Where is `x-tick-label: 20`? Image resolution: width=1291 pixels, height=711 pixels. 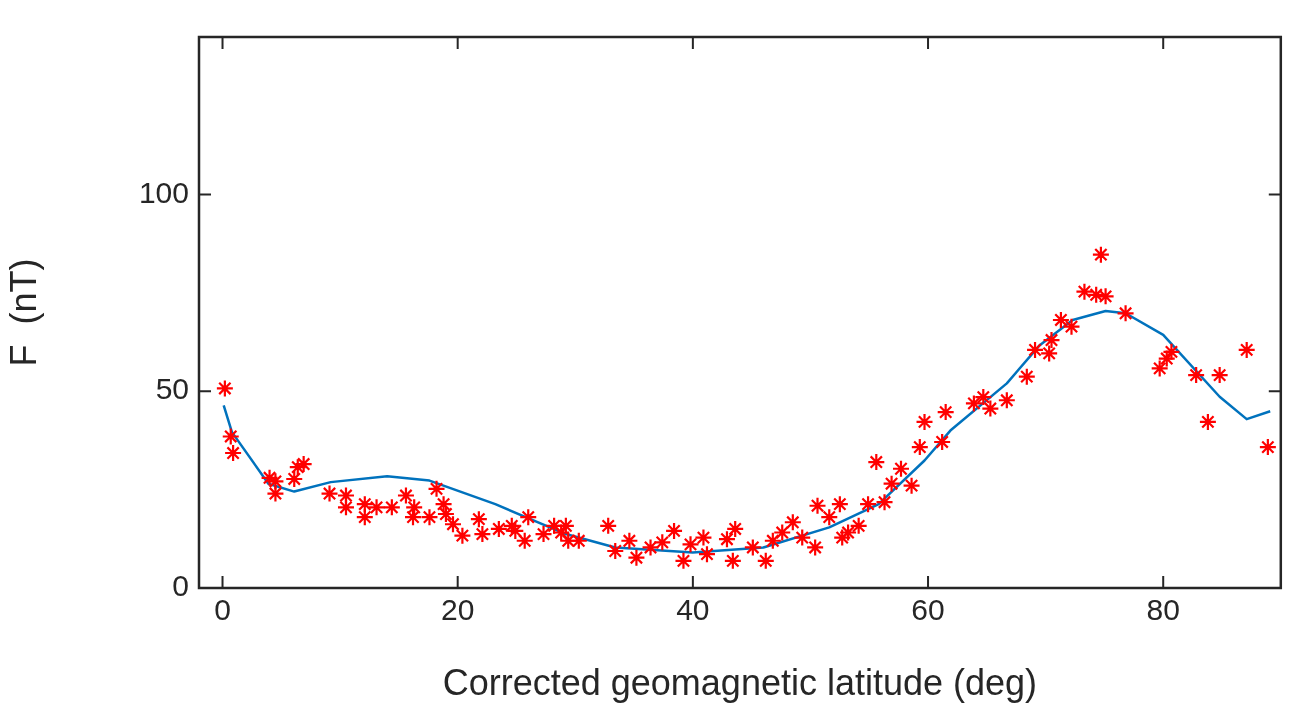
x-tick-label: 20 is located at coordinates (458, 610).